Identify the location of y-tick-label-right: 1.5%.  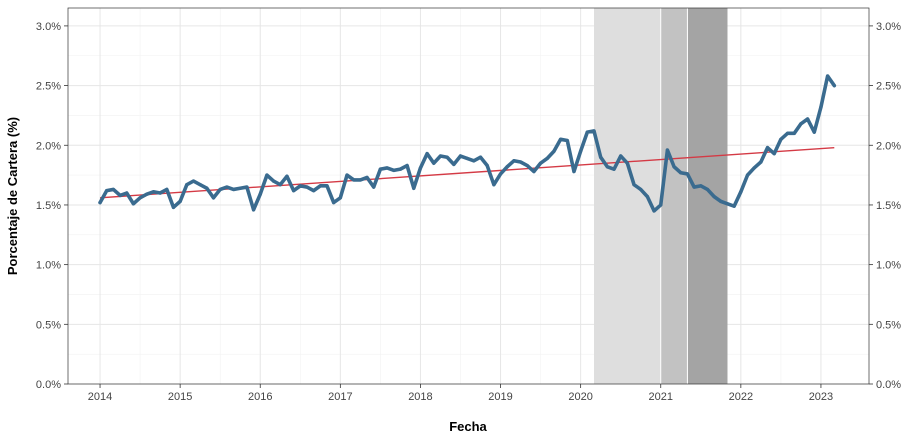
(888, 206).